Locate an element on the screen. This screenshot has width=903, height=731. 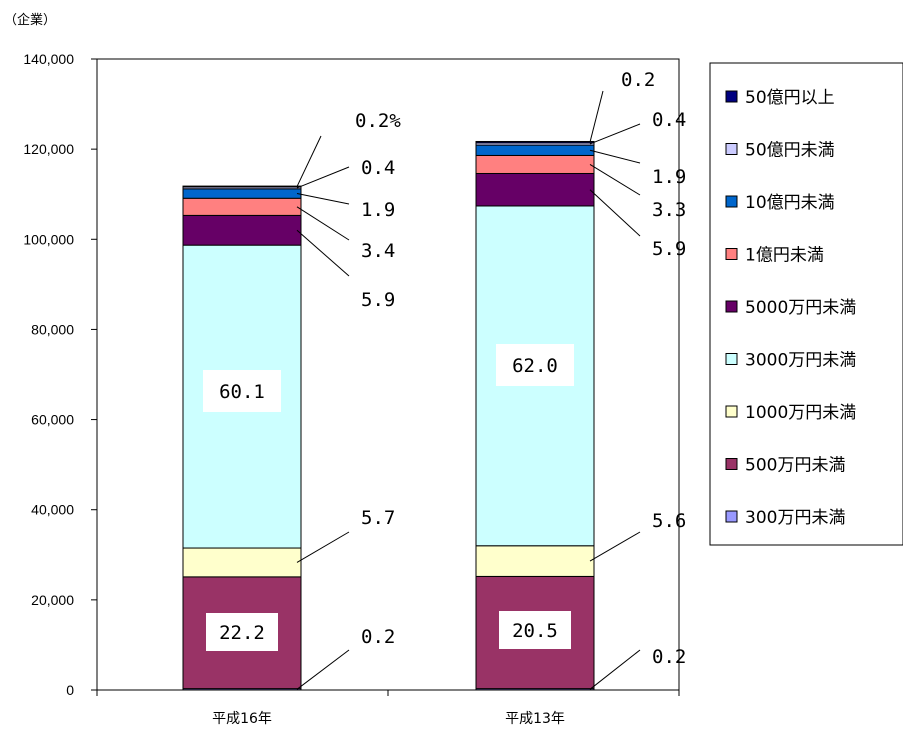
legend-box is located at coordinates (806, 304).